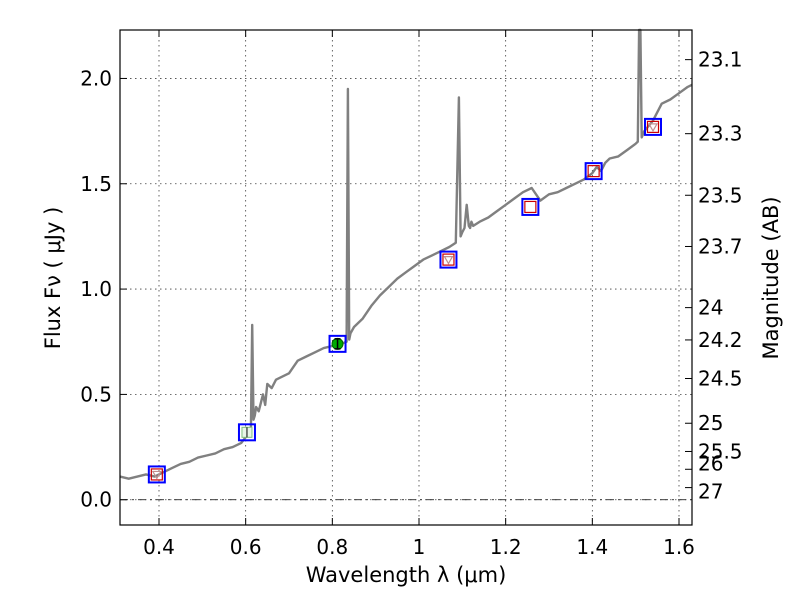 This screenshot has height=600, width=800. What do you see at coordinates (96, 78) in the screenshot?
I see `y-tick-label: 2.0` at bounding box center [96, 78].